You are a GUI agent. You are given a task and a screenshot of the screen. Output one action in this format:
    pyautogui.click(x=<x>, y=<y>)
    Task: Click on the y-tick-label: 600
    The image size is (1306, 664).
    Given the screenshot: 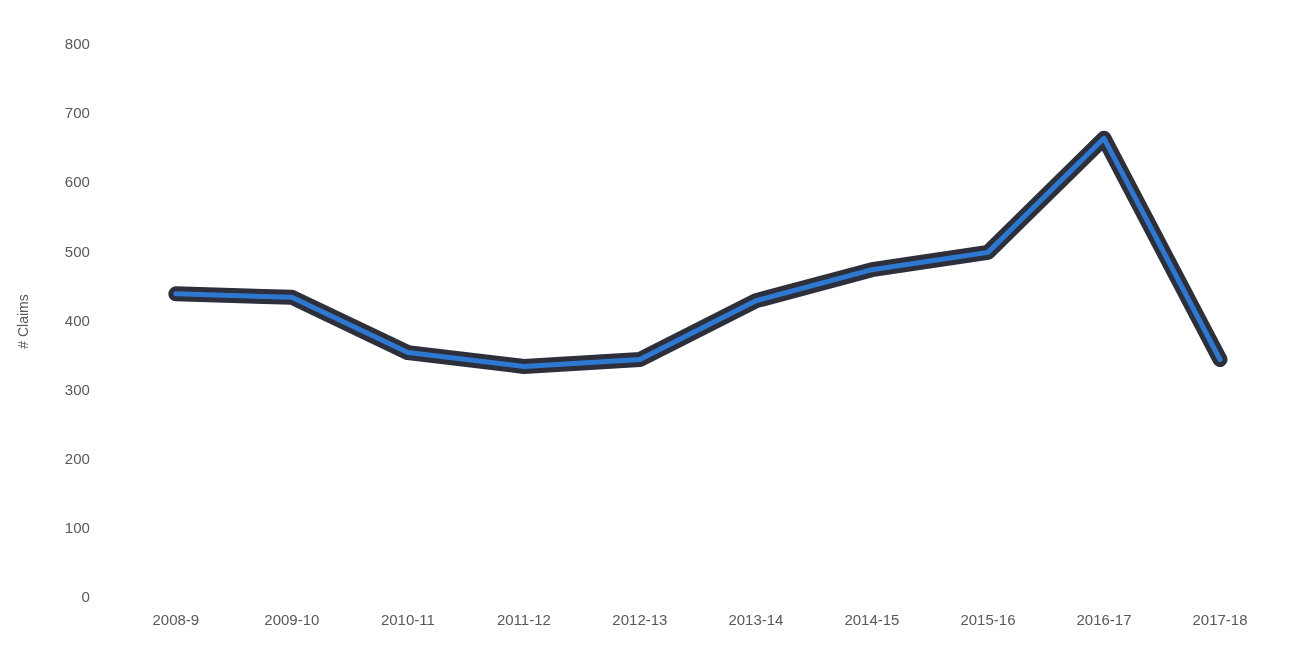 What is the action you would take?
    pyautogui.click(x=77, y=182)
    